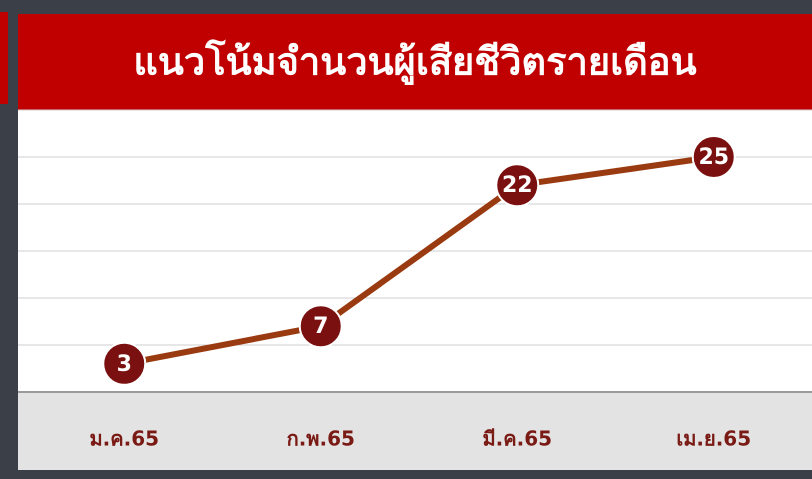 This screenshot has height=479, width=812. I want to click on side-strip, so click(4, 58).